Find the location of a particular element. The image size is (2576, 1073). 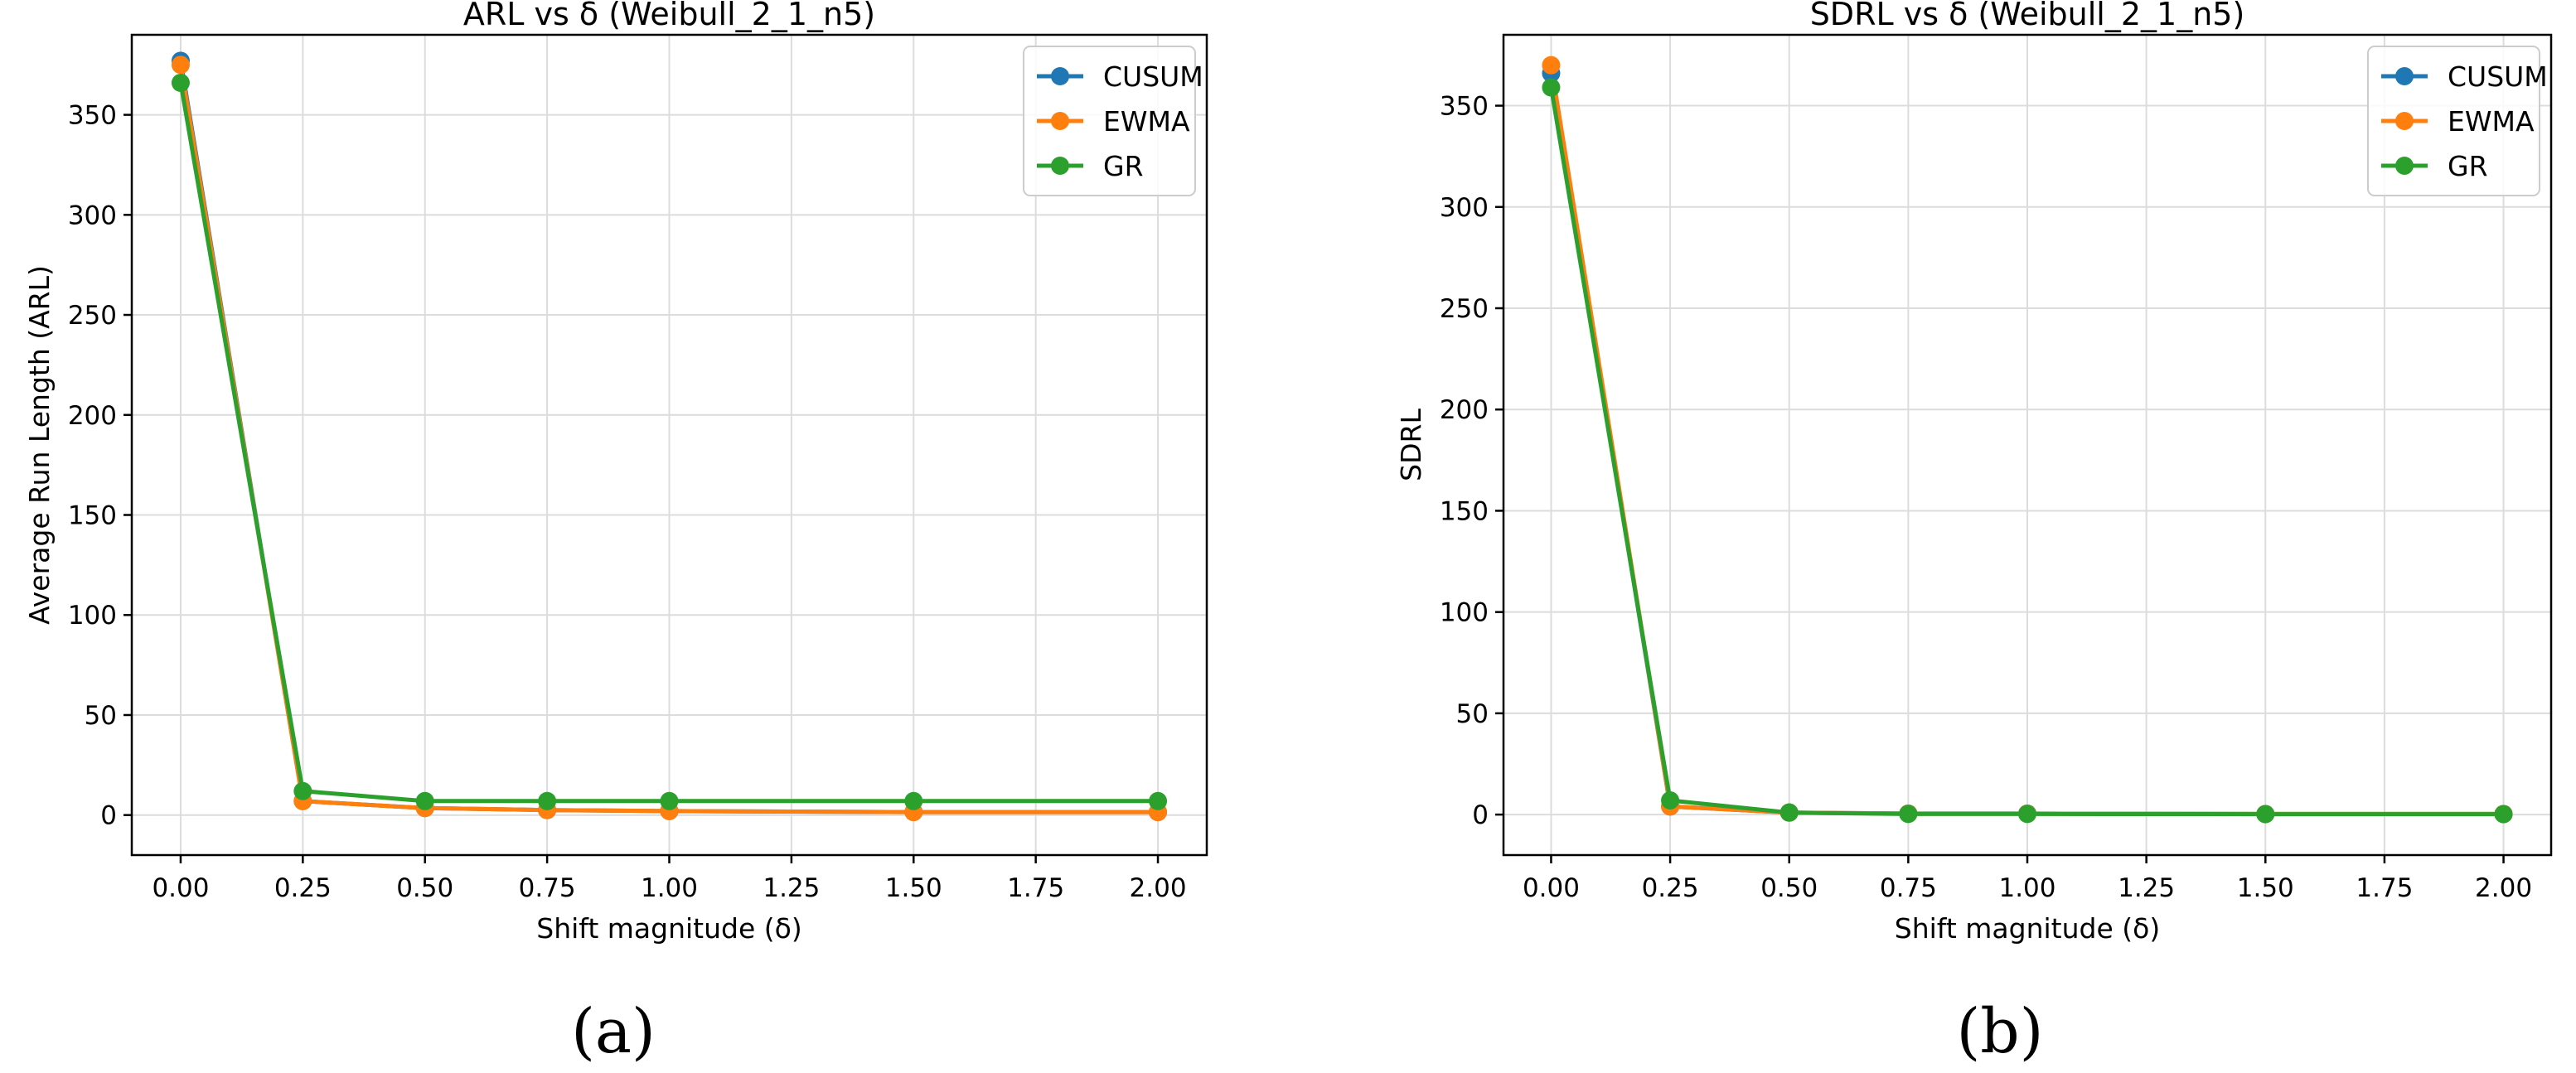

chart-title: ARL vs δ (Weibull_2_1_n5) is located at coordinates (669, 16).